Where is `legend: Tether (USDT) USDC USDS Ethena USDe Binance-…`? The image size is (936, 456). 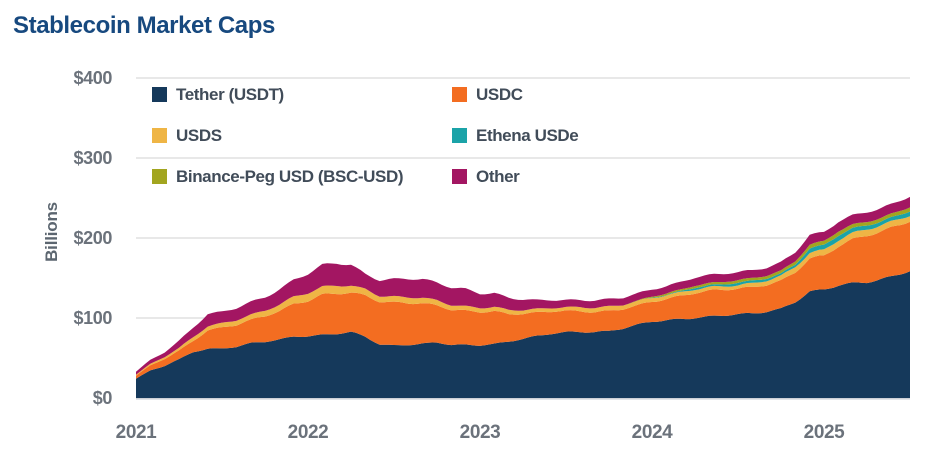 legend: Tether (USDT) USDC USDS Ethena USDe Binance-… is located at coordinates (365, 135).